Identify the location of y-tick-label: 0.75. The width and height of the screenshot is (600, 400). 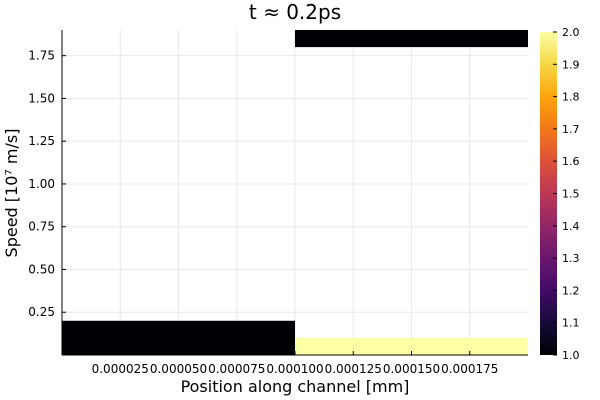
(41, 227).